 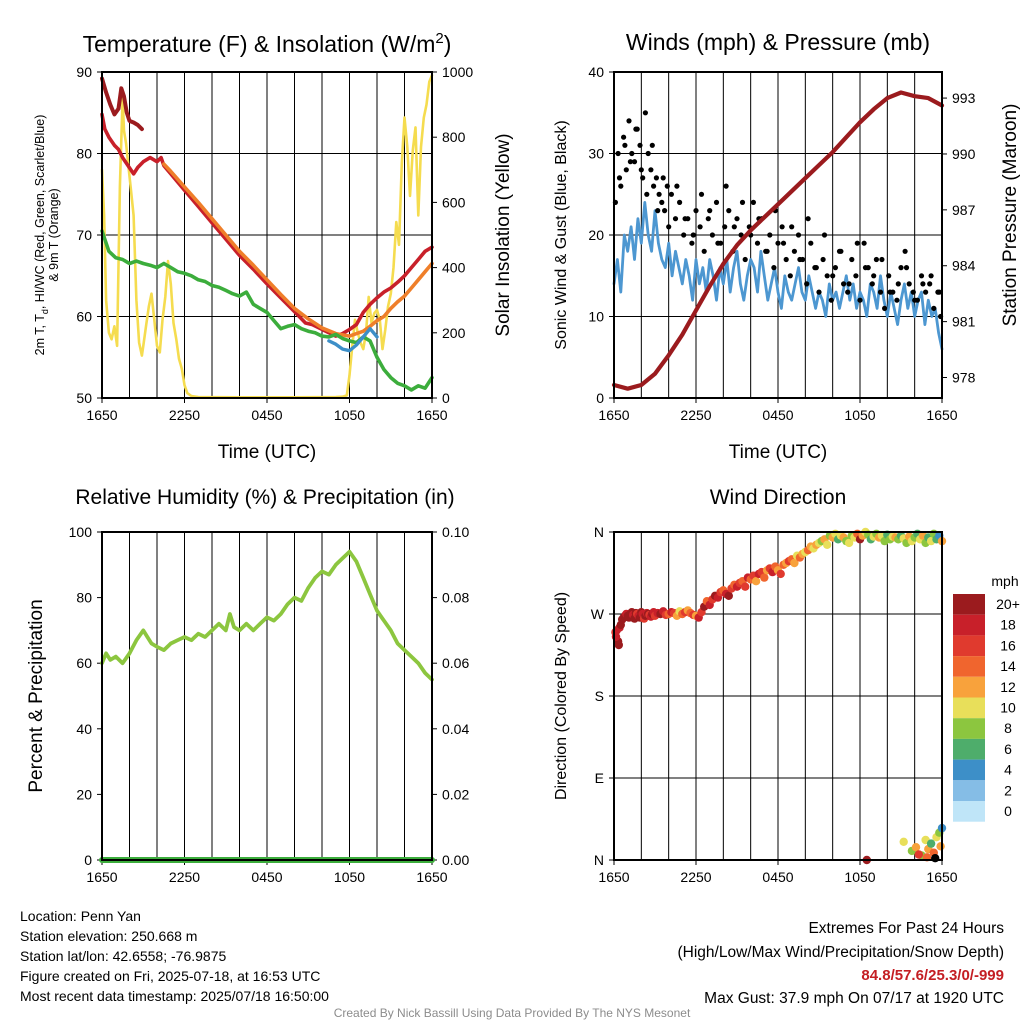 What do you see at coordinates (600, 398) in the screenshot?
I see `y-tick-label: 0` at bounding box center [600, 398].